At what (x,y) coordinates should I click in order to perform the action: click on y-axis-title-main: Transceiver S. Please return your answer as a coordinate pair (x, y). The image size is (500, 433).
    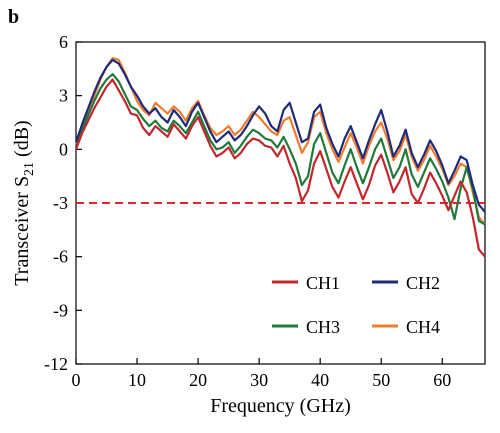
    Looking at the image, I should click on (22, 231).